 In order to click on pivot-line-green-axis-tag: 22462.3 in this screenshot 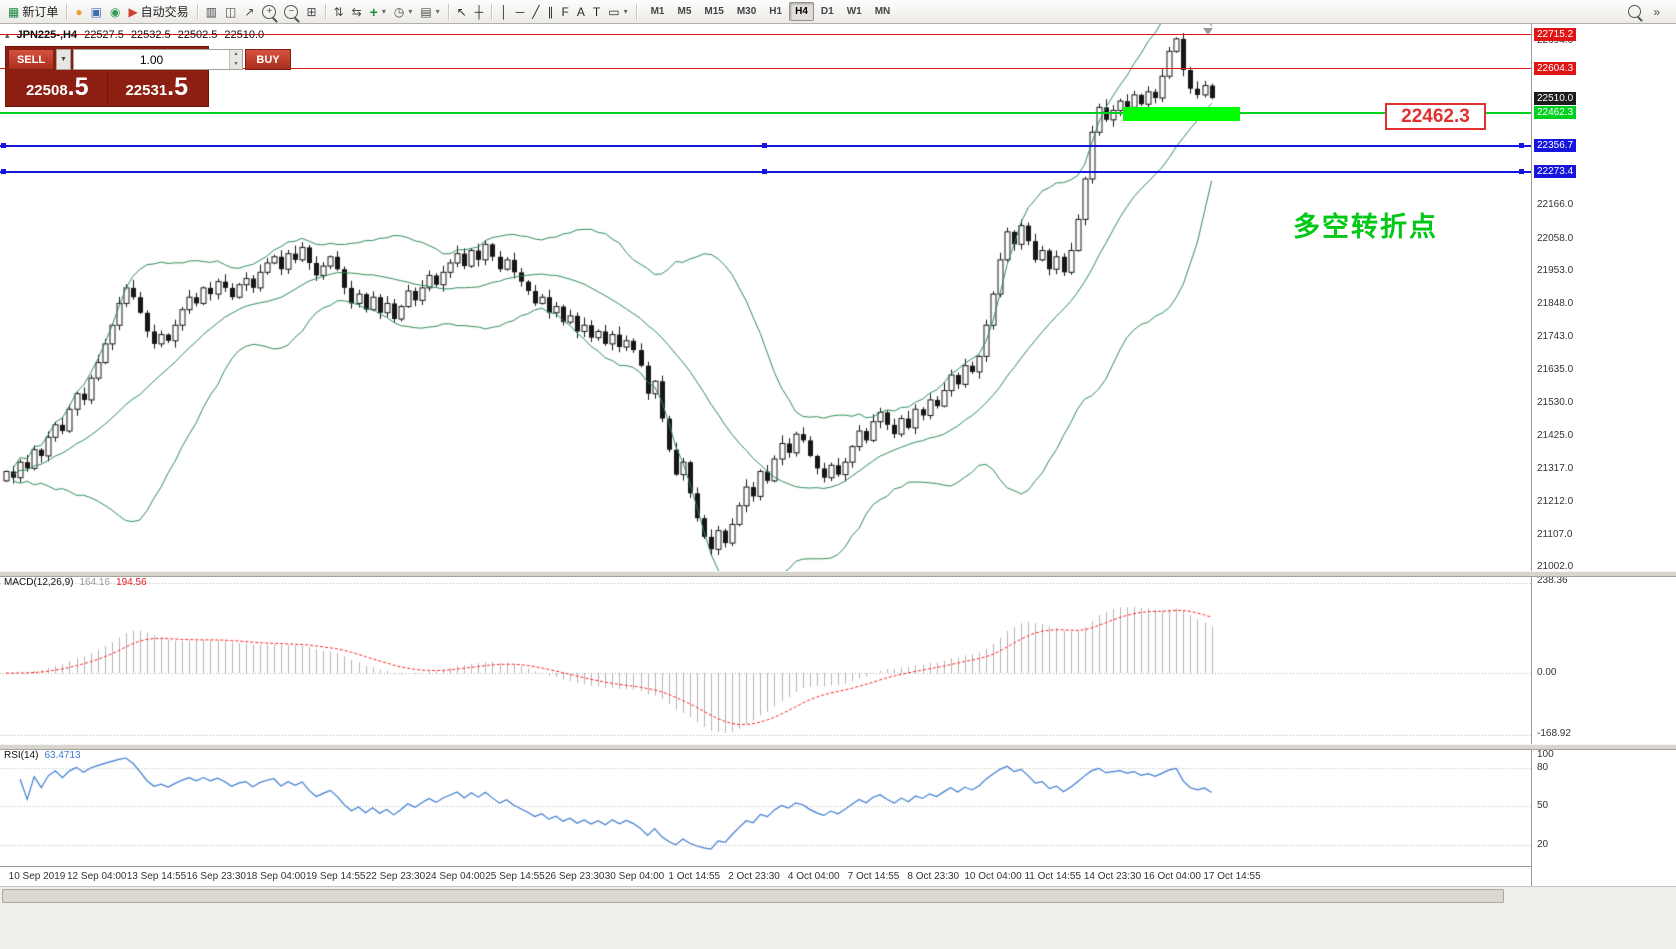, I will do `click(1555, 113)`.